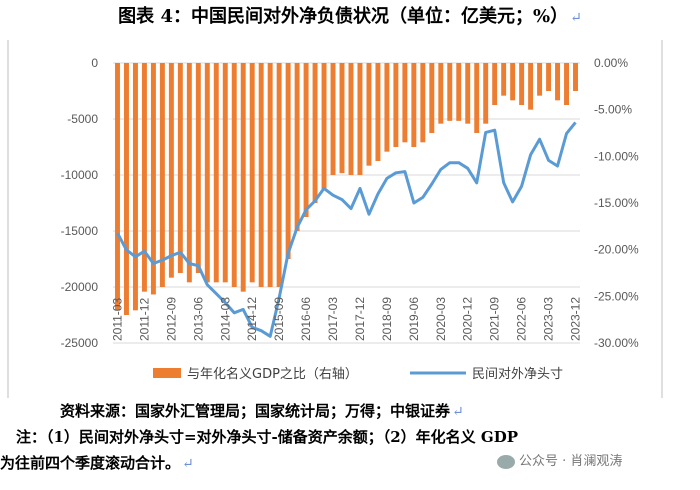 Image resolution: width=700 pixels, height=490 pixels. What do you see at coordinates (387, 319) in the screenshot?
I see `x-tick-label: 2018-09` at bounding box center [387, 319].